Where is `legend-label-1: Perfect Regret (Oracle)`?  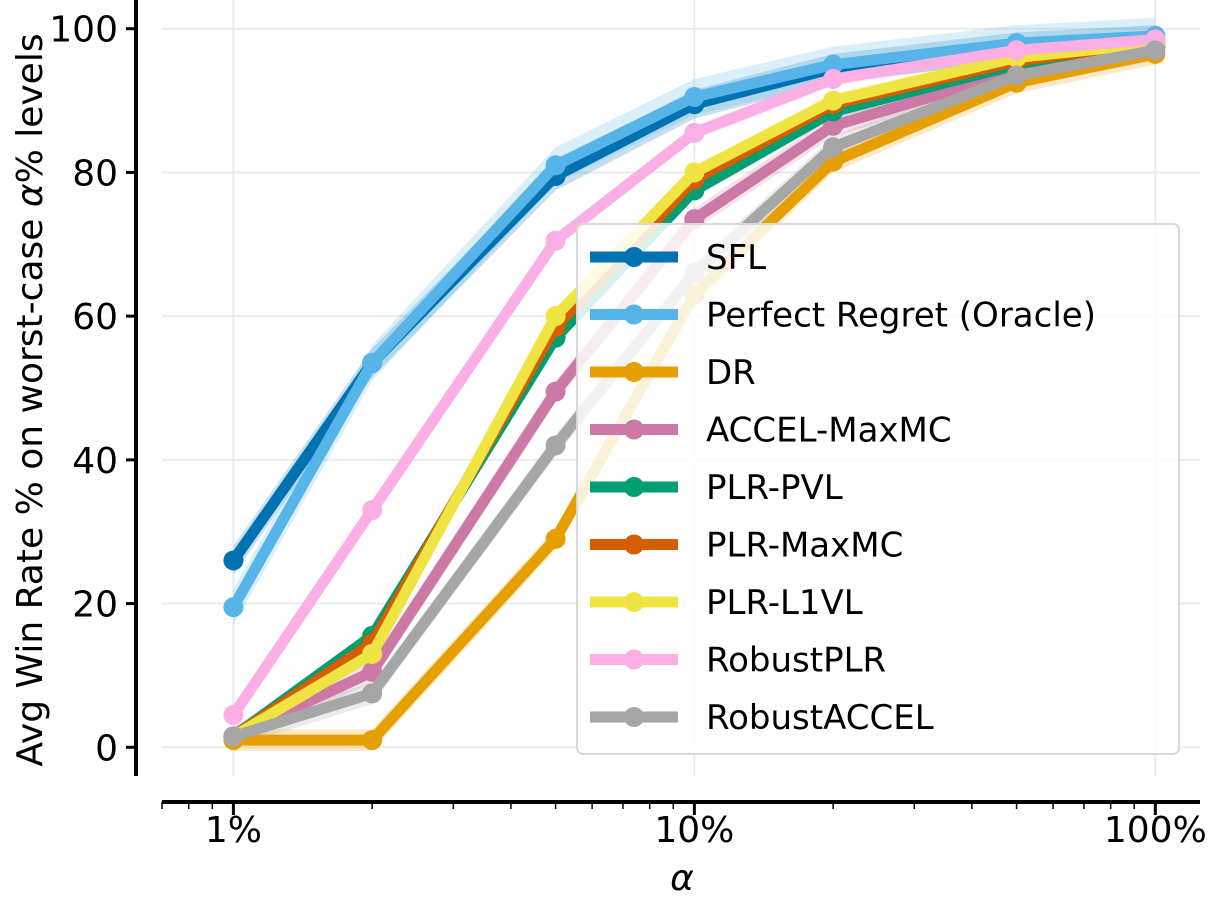 legend-label-1: Perfect Regret (Oracle) is located at coordinates (901, 316).